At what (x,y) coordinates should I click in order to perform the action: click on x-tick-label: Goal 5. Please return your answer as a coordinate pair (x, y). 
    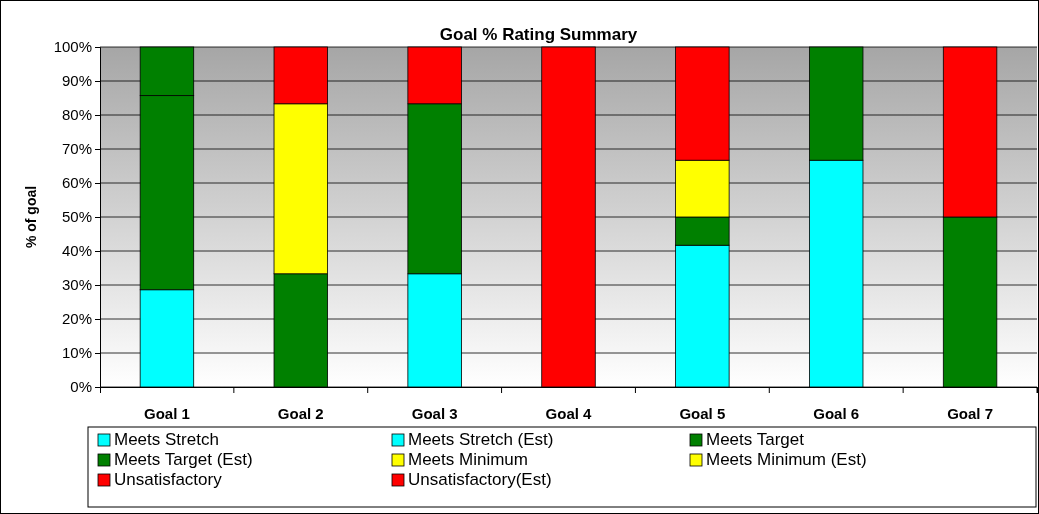
    Looking at the image, I should click on (702, 414).